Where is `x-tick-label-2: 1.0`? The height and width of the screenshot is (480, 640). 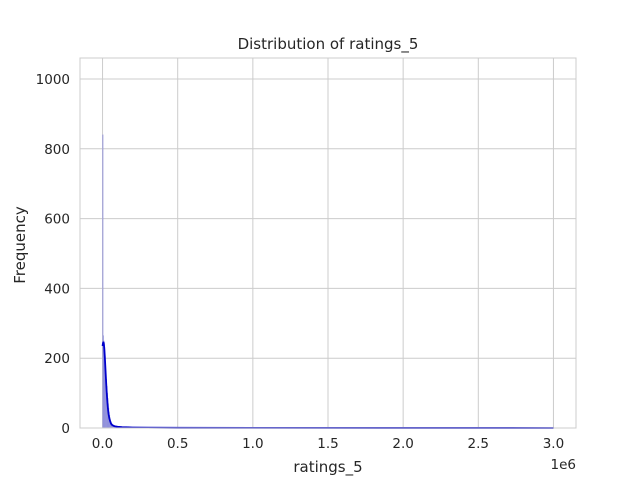 x-tick-label-2: 1.0 is located at coordinates (252, 444).